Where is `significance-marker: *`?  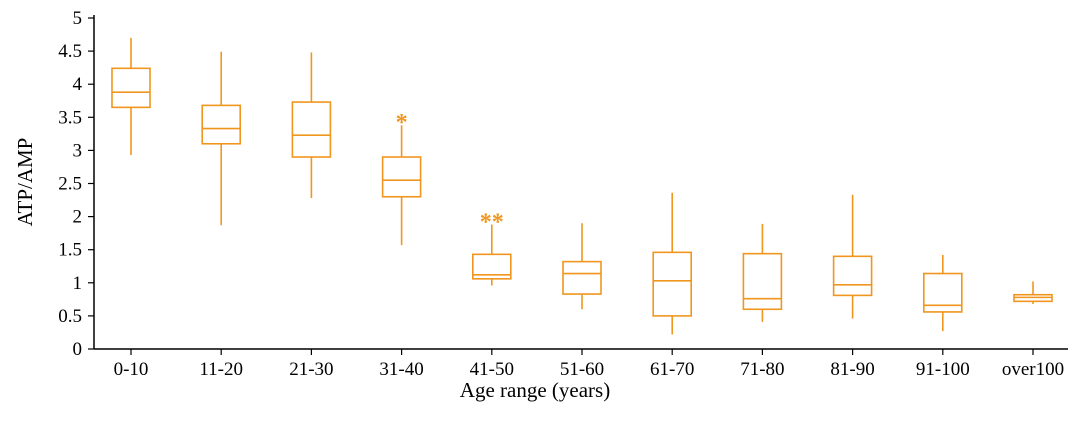
significance-marker: * is located at coordinates (402, 123).